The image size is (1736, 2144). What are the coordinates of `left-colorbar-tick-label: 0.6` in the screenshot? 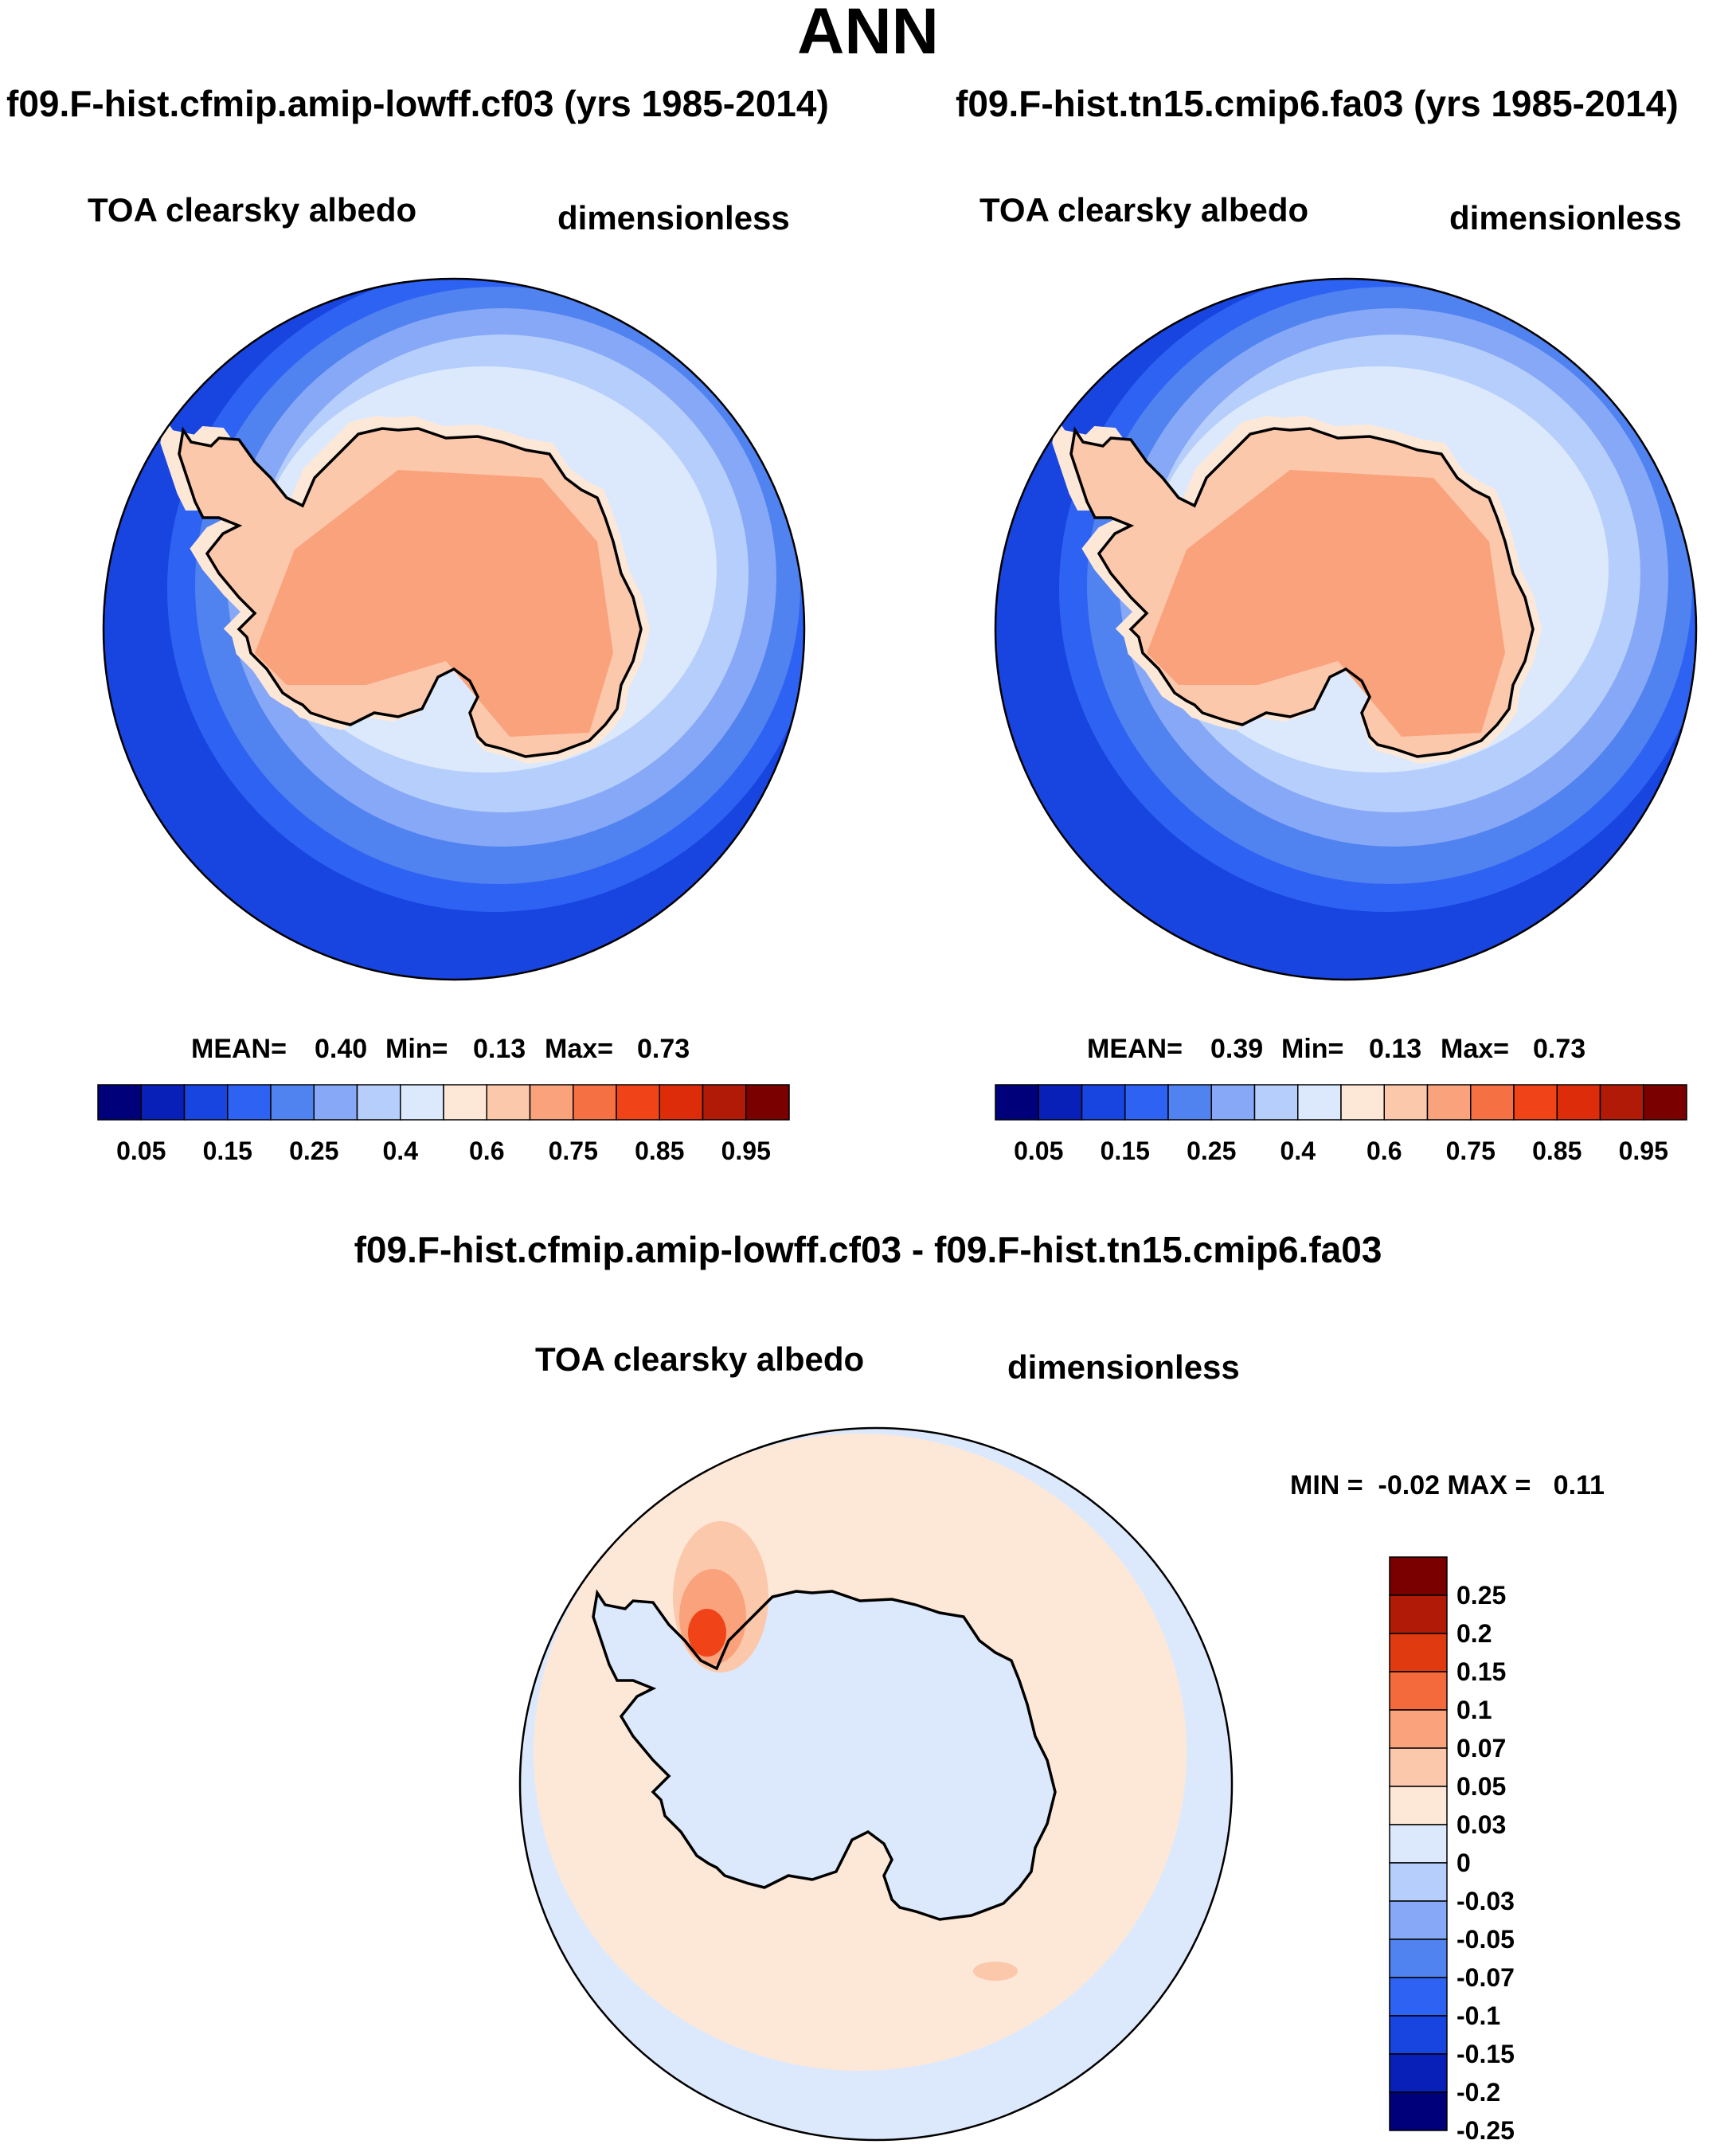 It's located at (487, 1151).